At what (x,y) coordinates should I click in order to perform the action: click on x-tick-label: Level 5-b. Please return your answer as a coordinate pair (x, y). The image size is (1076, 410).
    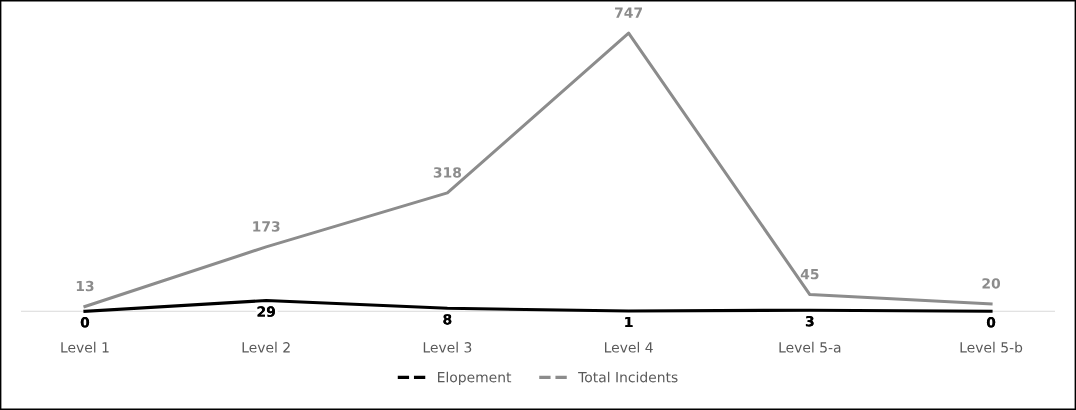
    Looking at the image, I should click on (991, 347).